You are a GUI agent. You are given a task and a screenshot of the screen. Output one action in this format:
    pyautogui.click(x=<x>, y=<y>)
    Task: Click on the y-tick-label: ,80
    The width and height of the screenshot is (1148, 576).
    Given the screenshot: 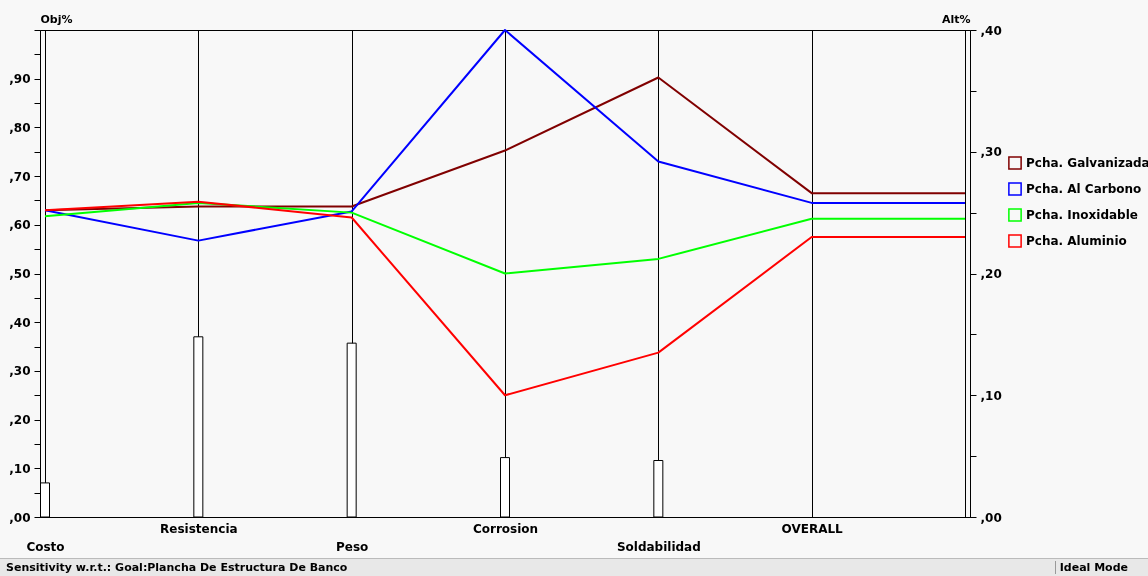 What is the action you would take?
    pyautogui.click(x=20, y=127)
    